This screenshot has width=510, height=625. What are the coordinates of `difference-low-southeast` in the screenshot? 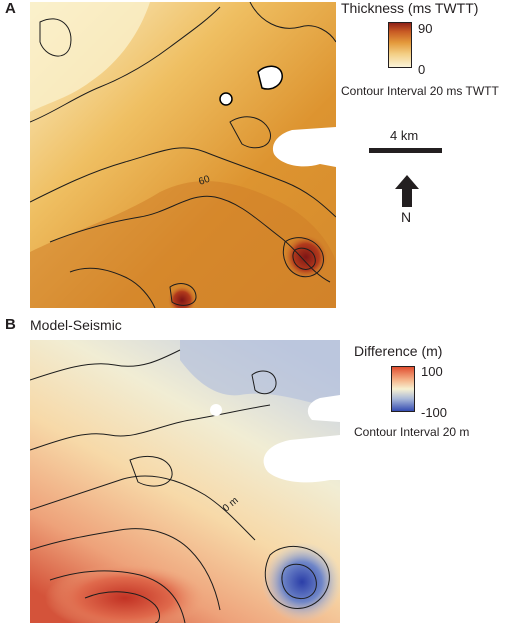 It's located at (301, 582).